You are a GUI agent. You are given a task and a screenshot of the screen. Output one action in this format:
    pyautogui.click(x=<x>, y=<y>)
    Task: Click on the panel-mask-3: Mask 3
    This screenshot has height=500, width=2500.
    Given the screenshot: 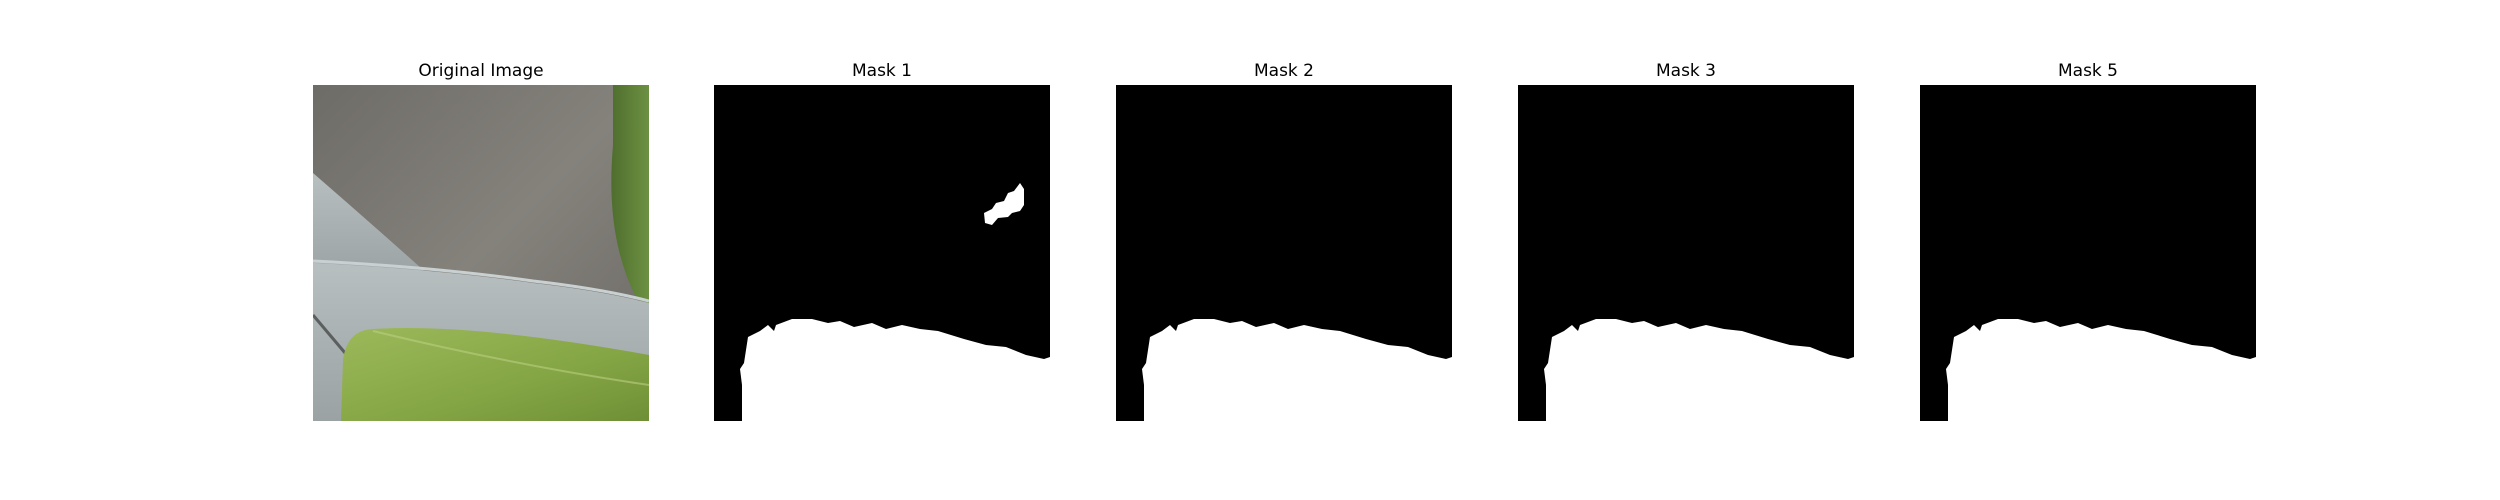 What is the action you would take?
    pyautogui.click(x=1686, y=250)
    